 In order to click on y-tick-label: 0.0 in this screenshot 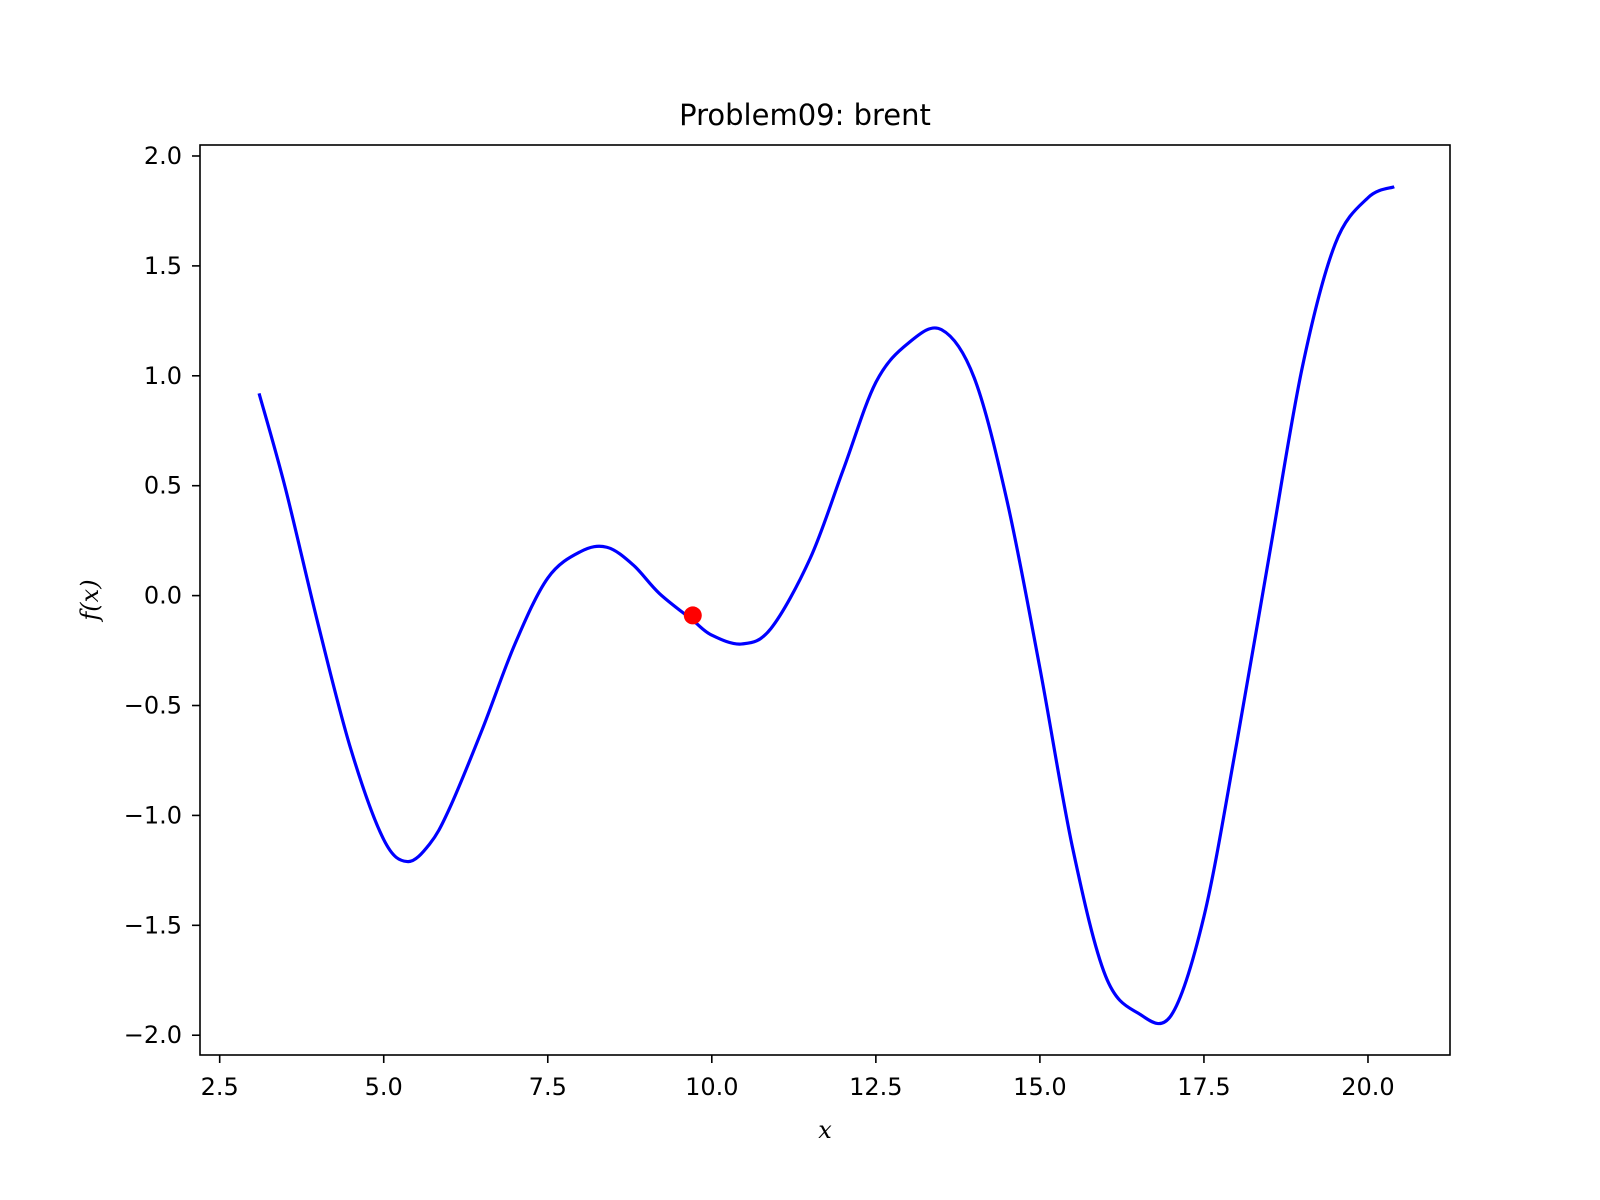, I will do `click(163, 596)`.